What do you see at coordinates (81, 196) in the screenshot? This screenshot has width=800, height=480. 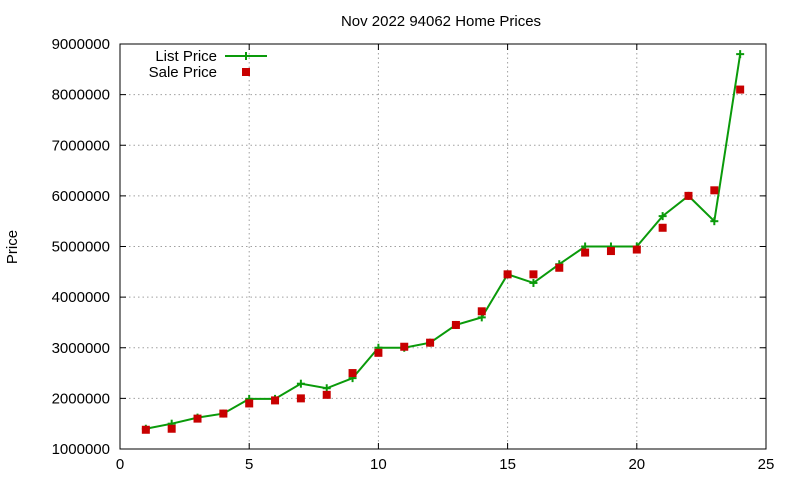 I see `y-tick-label: 6000000` at bounding box center [81, 196].